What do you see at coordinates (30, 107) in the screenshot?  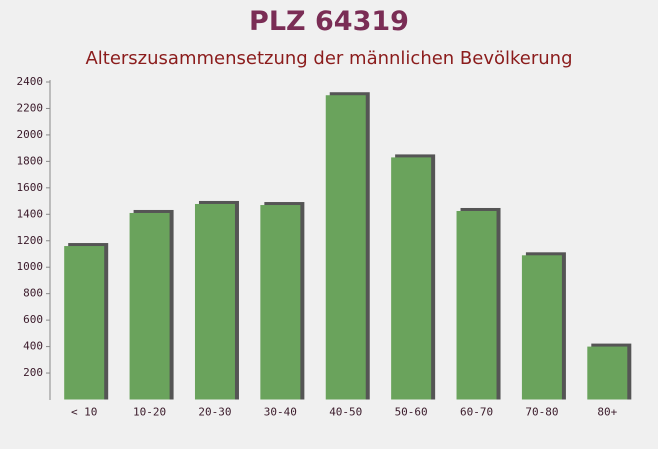 I see `y-tick-label: 2200` at bounding box center [30, 107].